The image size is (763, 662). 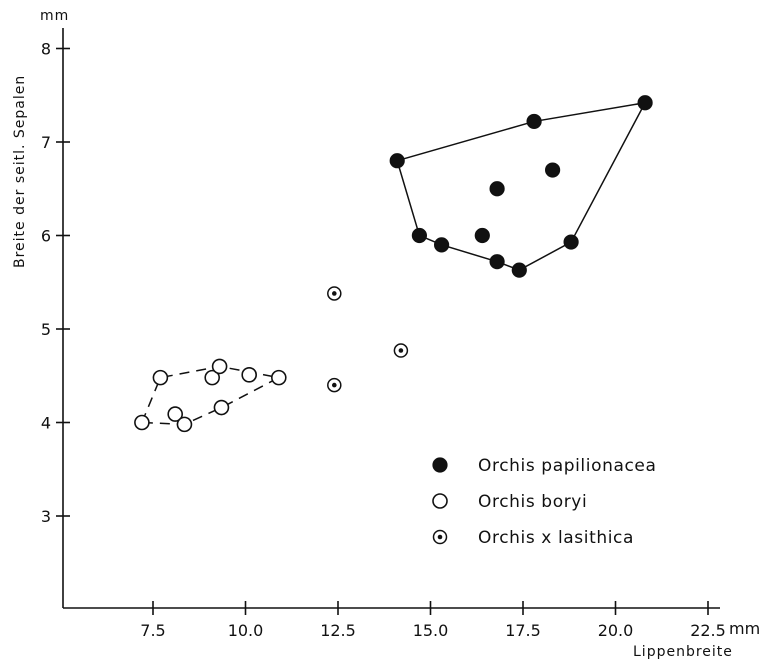 I want to click on x-tick-label: 12.5, so click(x=338, y=630).